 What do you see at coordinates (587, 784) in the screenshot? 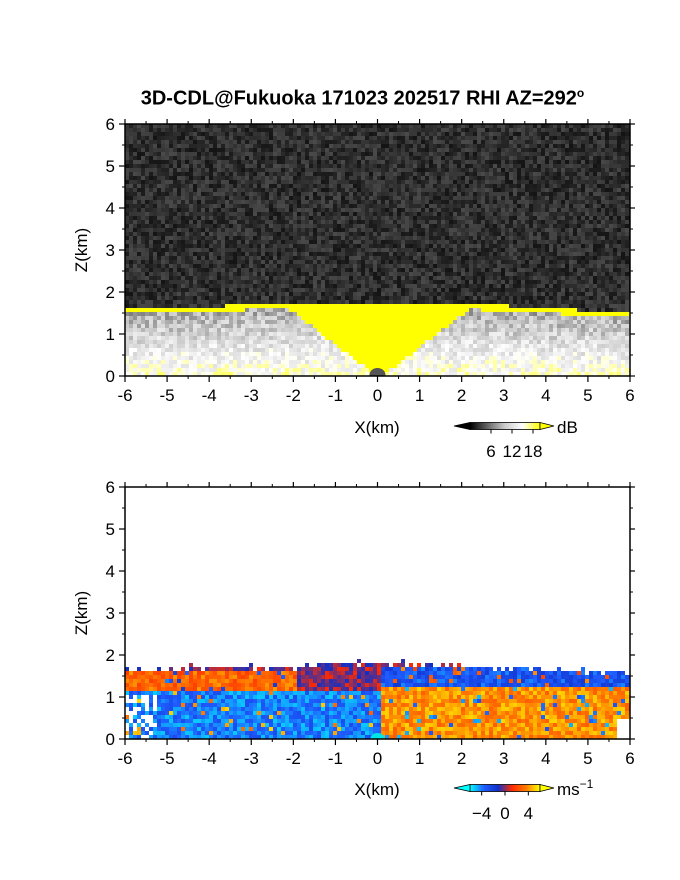
I see `colorbar-unit-superscript: −1` at bounding box center [587, 784].